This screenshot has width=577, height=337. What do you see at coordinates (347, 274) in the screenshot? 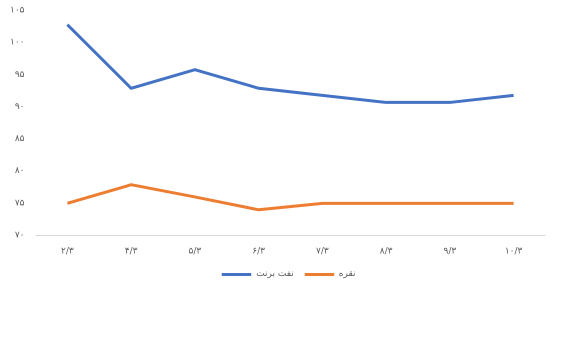
I see `legend-label: نقره` at bounding box center [347, 274].